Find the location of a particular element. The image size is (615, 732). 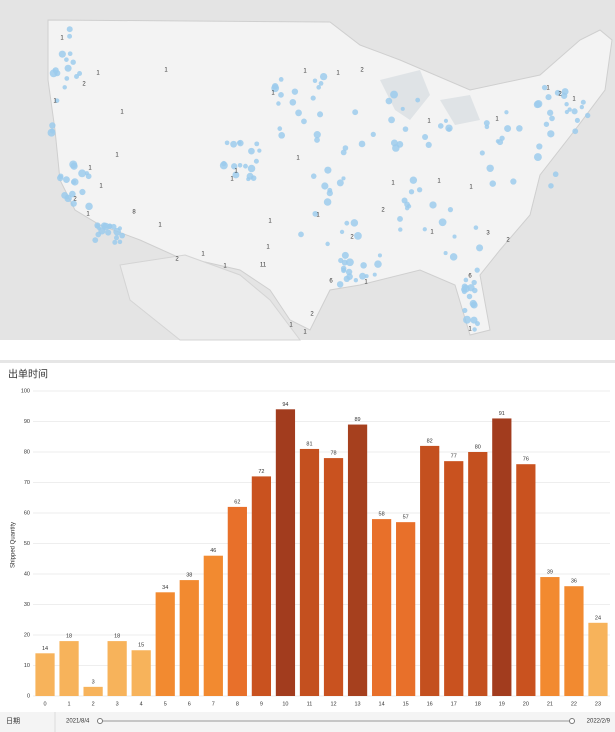

value-label: 34 is located at coordinates (165, 588).